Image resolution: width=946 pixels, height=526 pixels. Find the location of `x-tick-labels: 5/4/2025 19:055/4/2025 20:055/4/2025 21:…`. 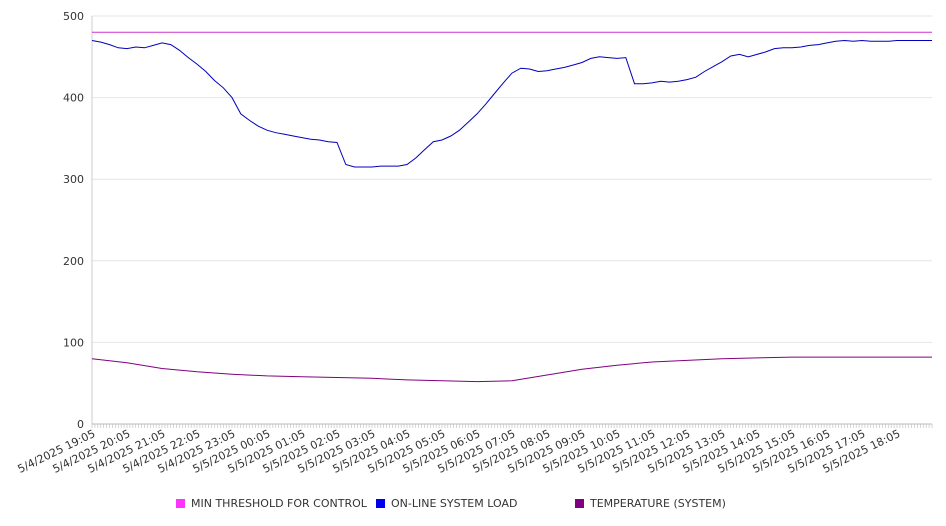

x-tick-labels: 5/4/2025 19:055/4/2025 20:055/4/2025 21:… is located at coordinates (459, 451).